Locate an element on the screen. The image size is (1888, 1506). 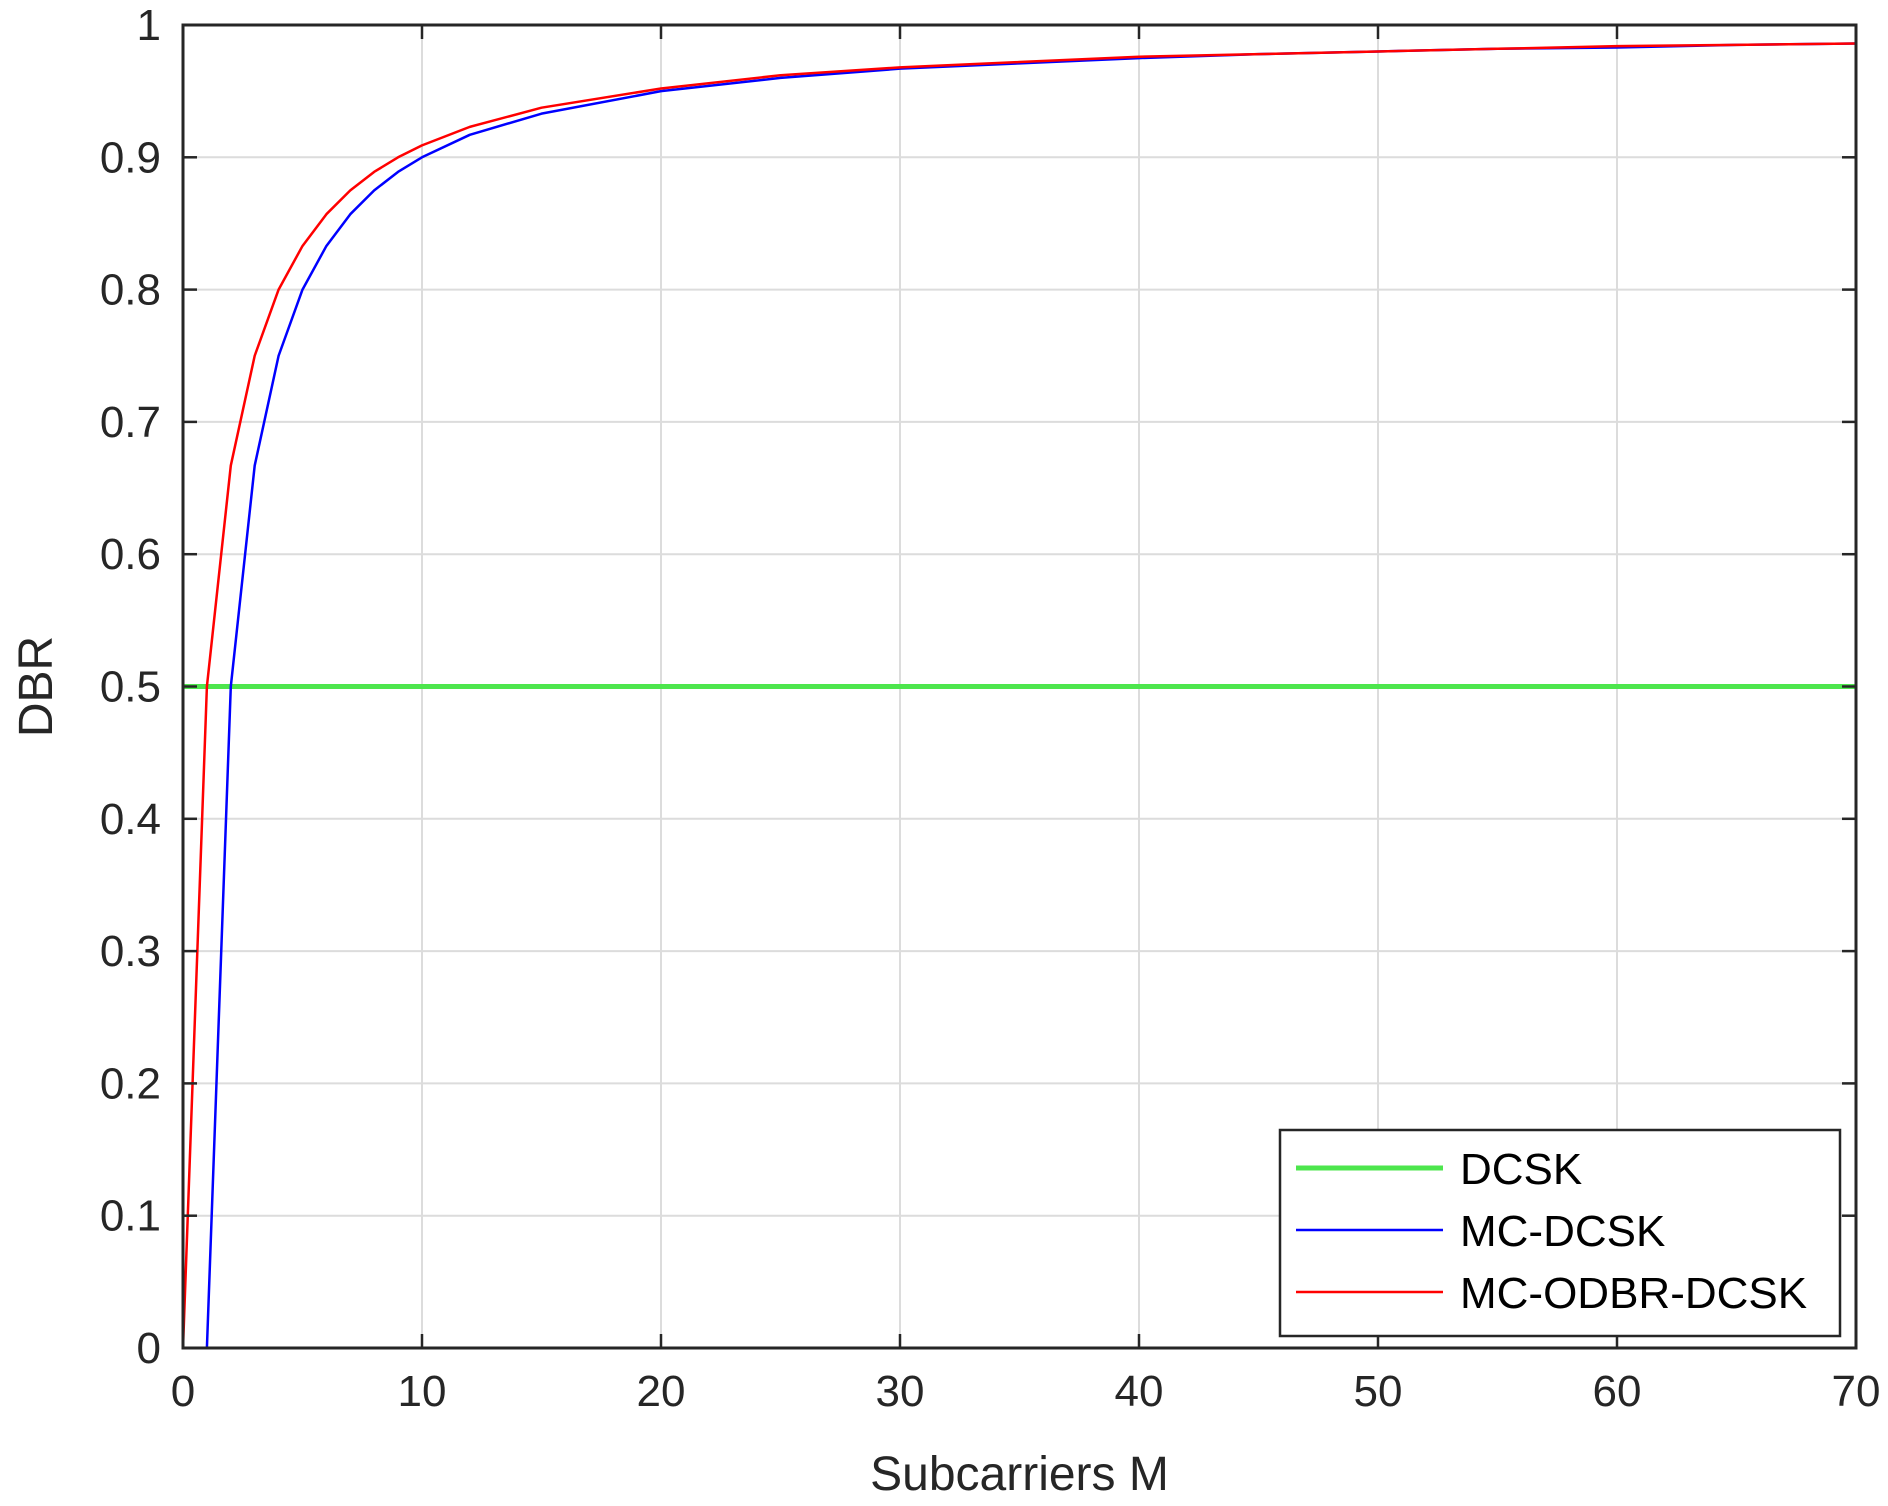
x-tick-label: 50 is located at coordinates (1378, 1391).